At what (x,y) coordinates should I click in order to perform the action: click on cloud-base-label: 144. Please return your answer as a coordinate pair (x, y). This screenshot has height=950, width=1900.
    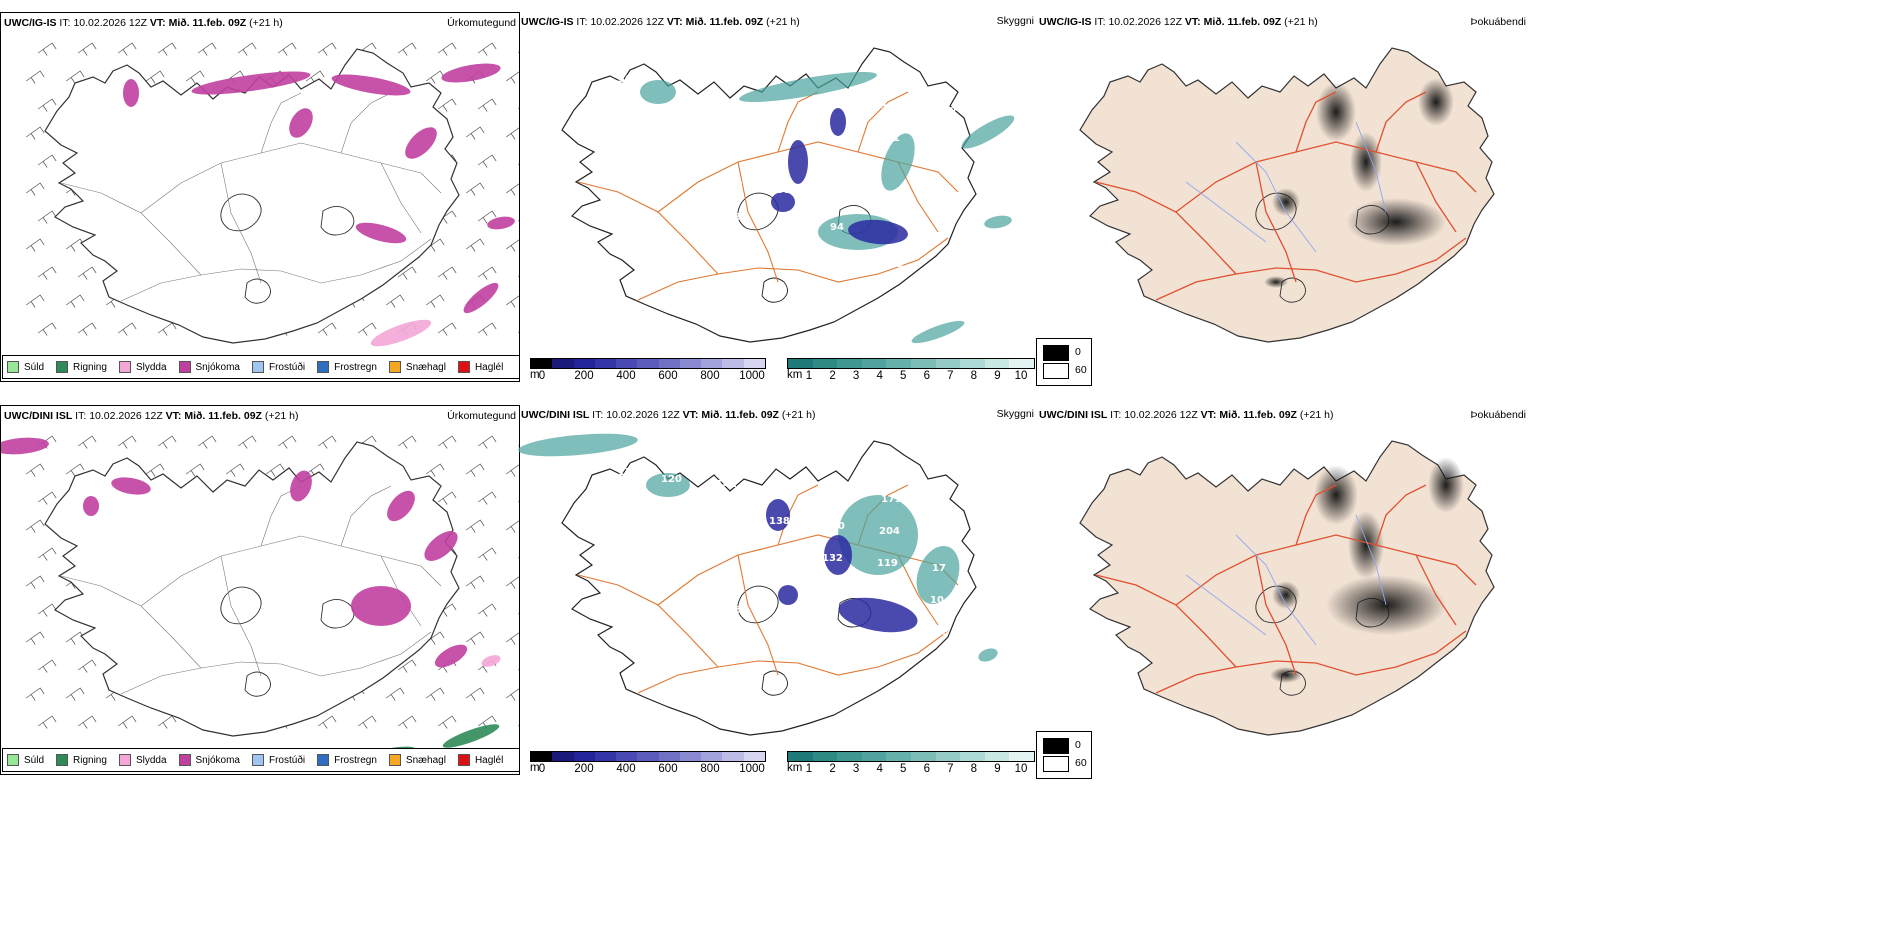
    Looking at the image, I should click on (673, 637).